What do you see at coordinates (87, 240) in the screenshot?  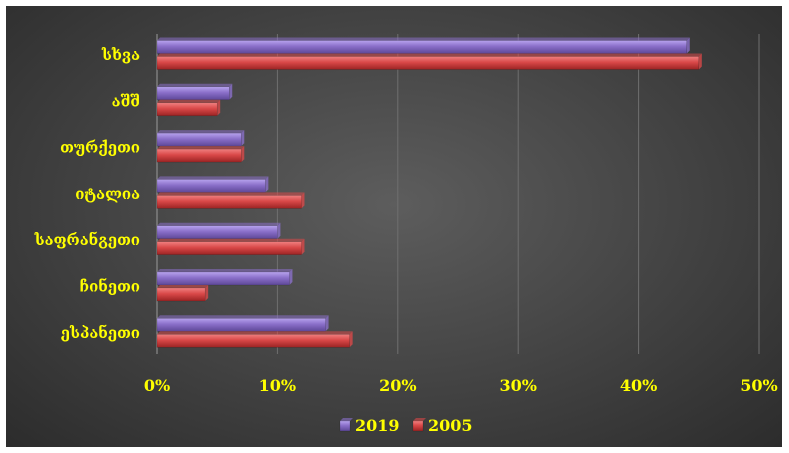 I see `category-label: საფრანგეთი` at bounding box center [87, 240].